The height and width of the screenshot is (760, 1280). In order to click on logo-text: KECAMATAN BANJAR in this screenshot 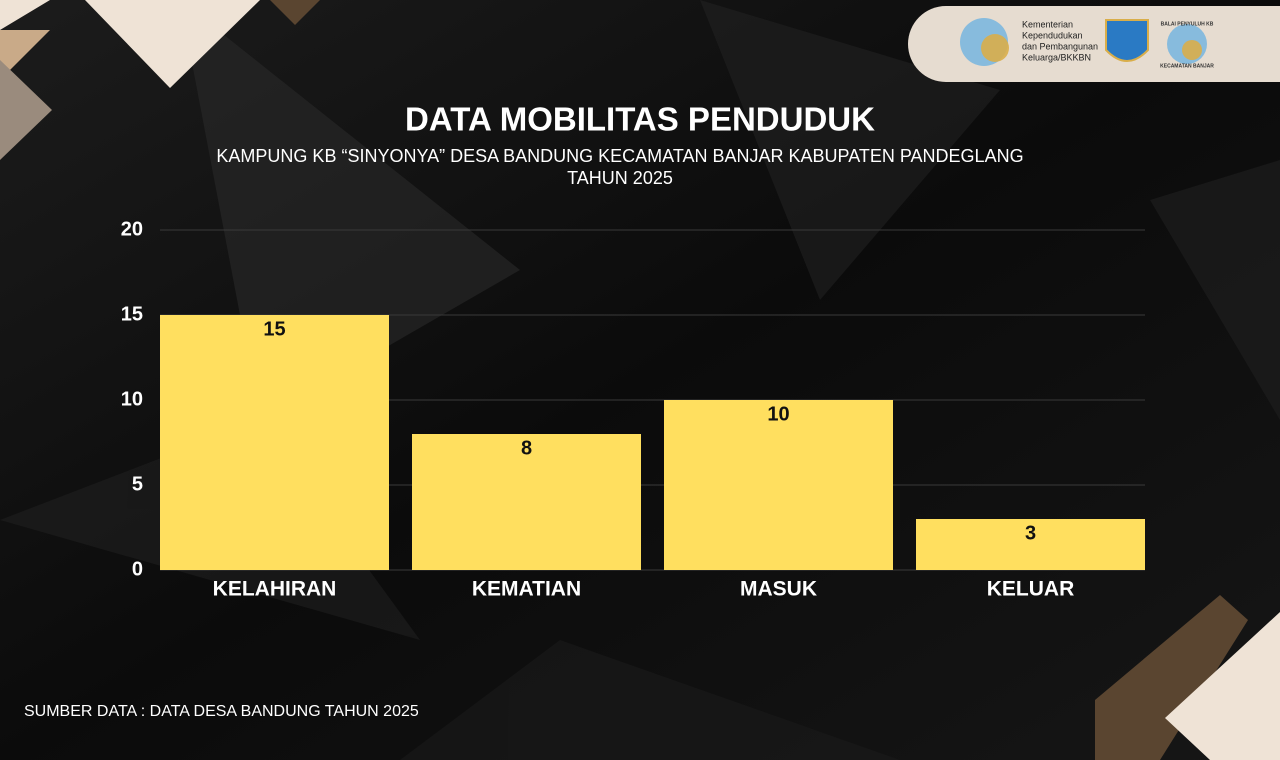, I will do `click(1187, 66)`.